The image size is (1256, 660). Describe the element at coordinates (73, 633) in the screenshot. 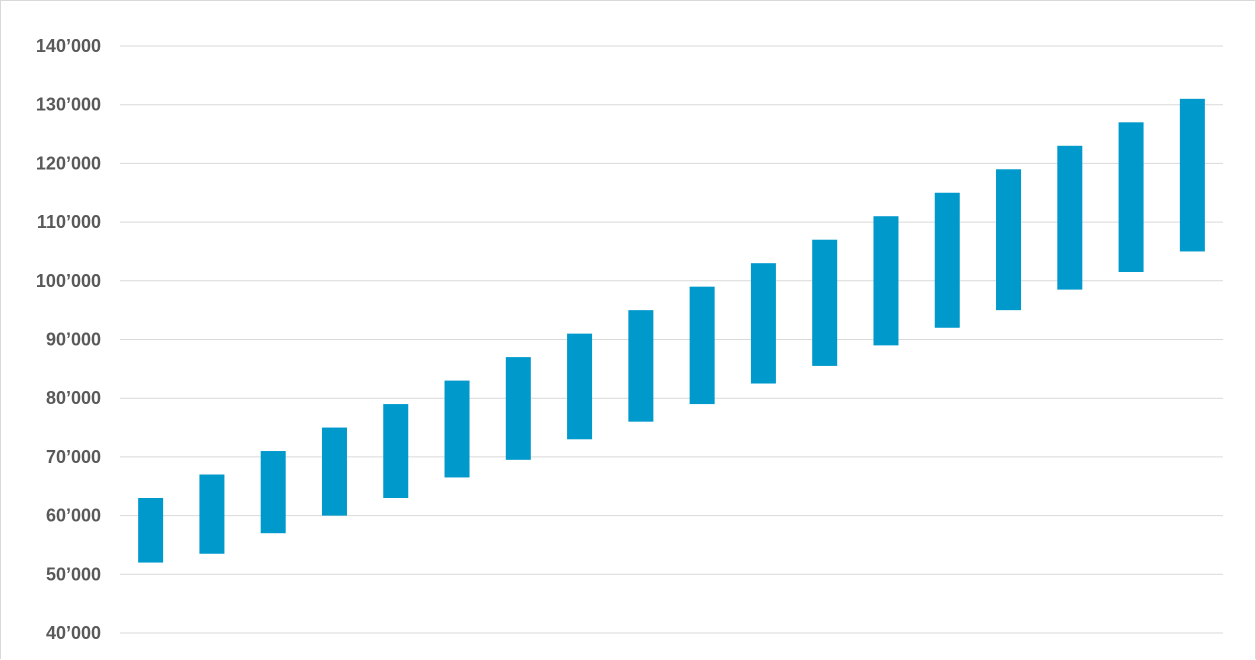

I see `y-tick-label: 40’000` at that location.